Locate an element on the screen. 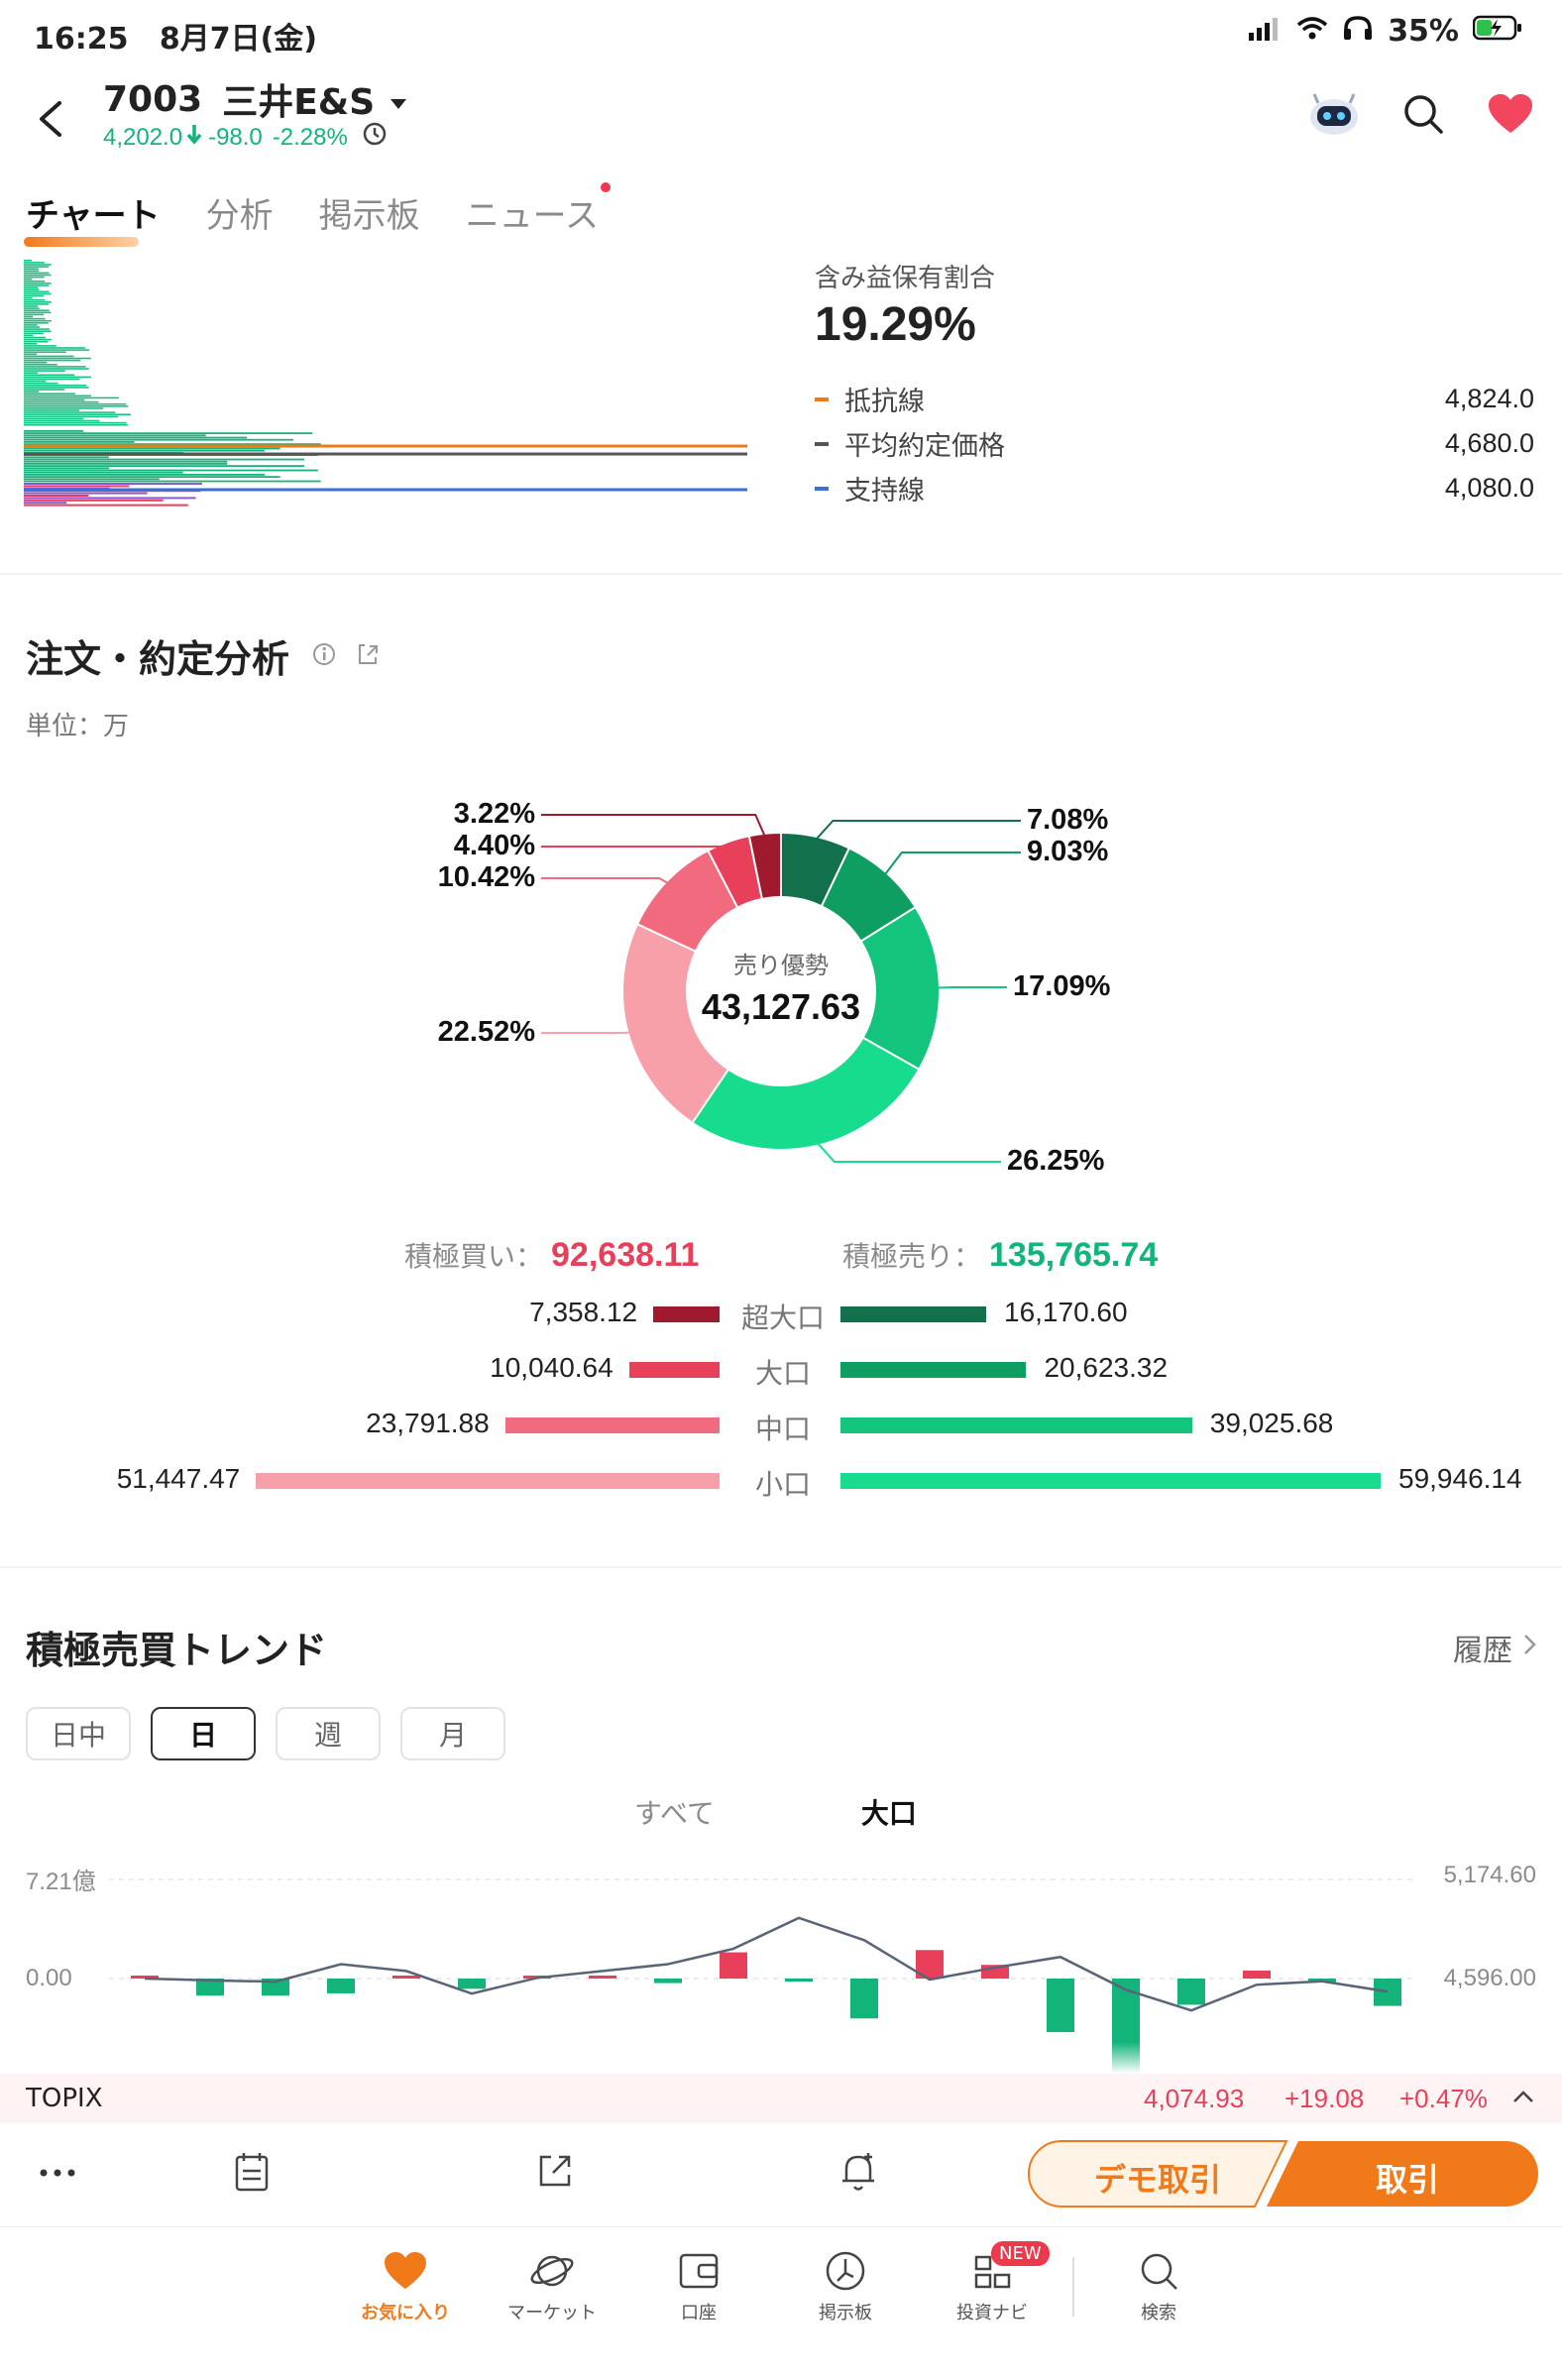  nav-board: 掲示板 is located at coordinates (845, 2283).